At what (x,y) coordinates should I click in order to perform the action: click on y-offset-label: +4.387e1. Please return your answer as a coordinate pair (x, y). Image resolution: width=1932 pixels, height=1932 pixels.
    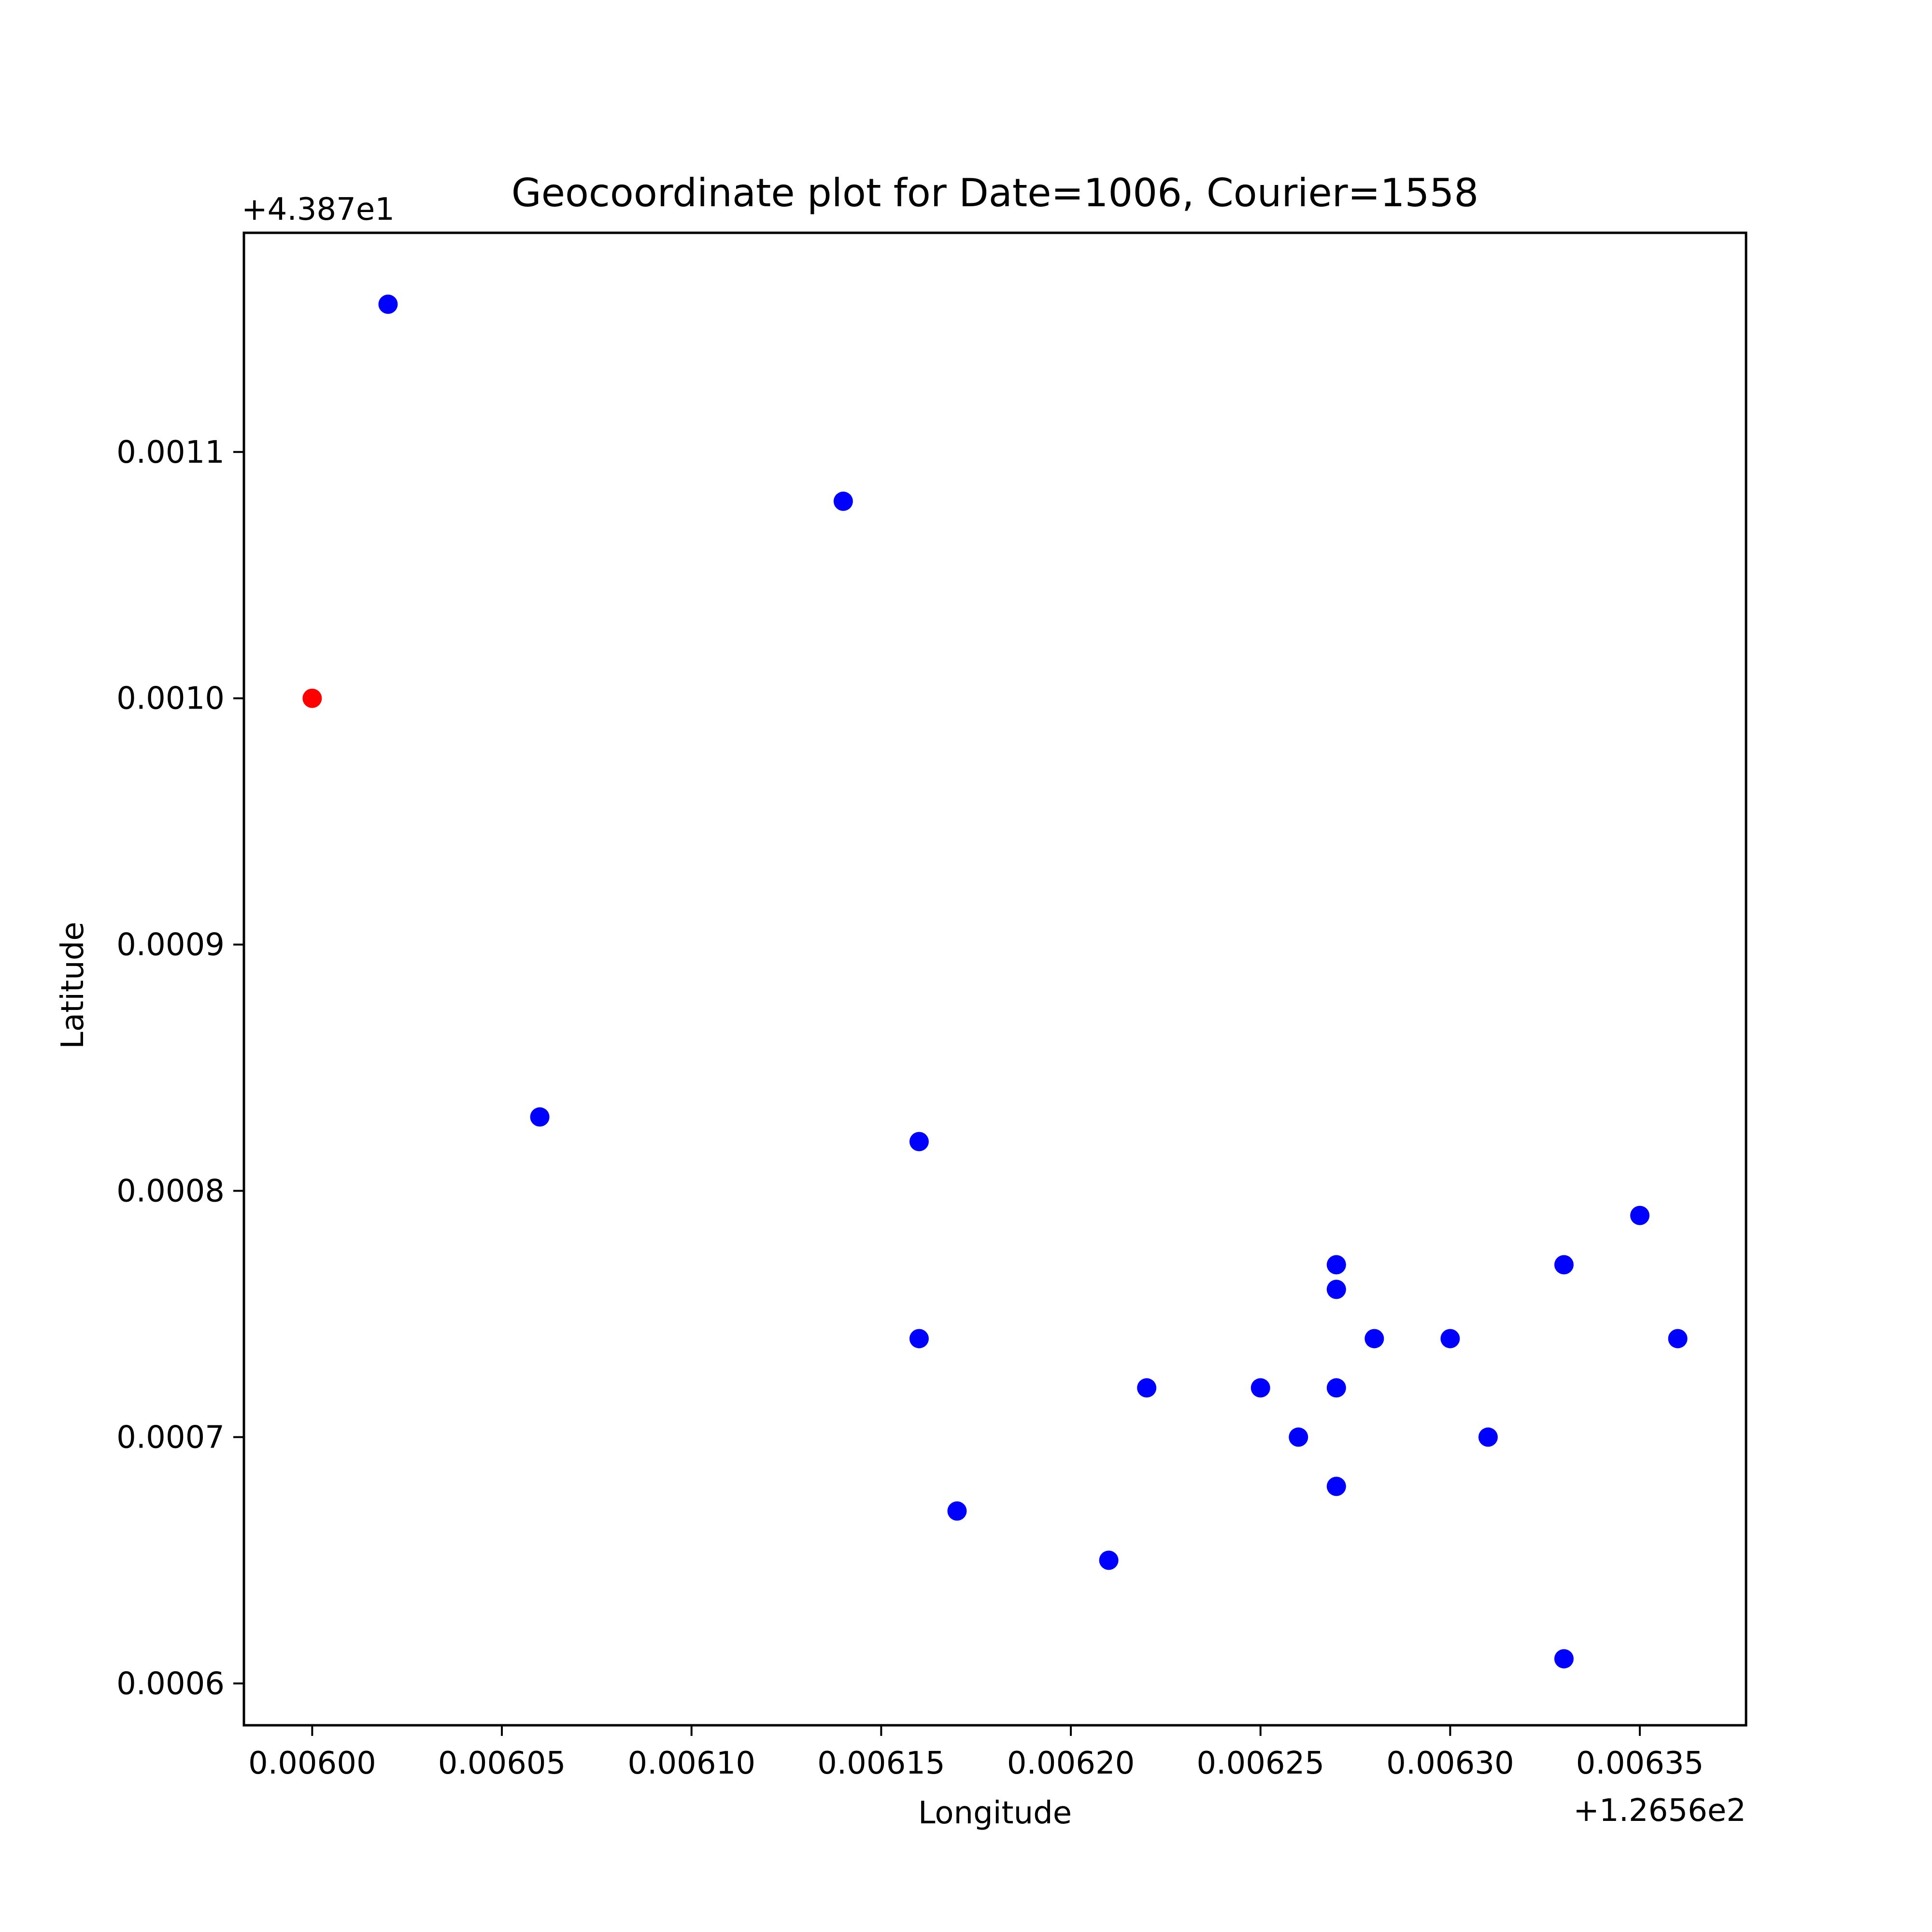
    Looking at the image, I should click on (318, 209).